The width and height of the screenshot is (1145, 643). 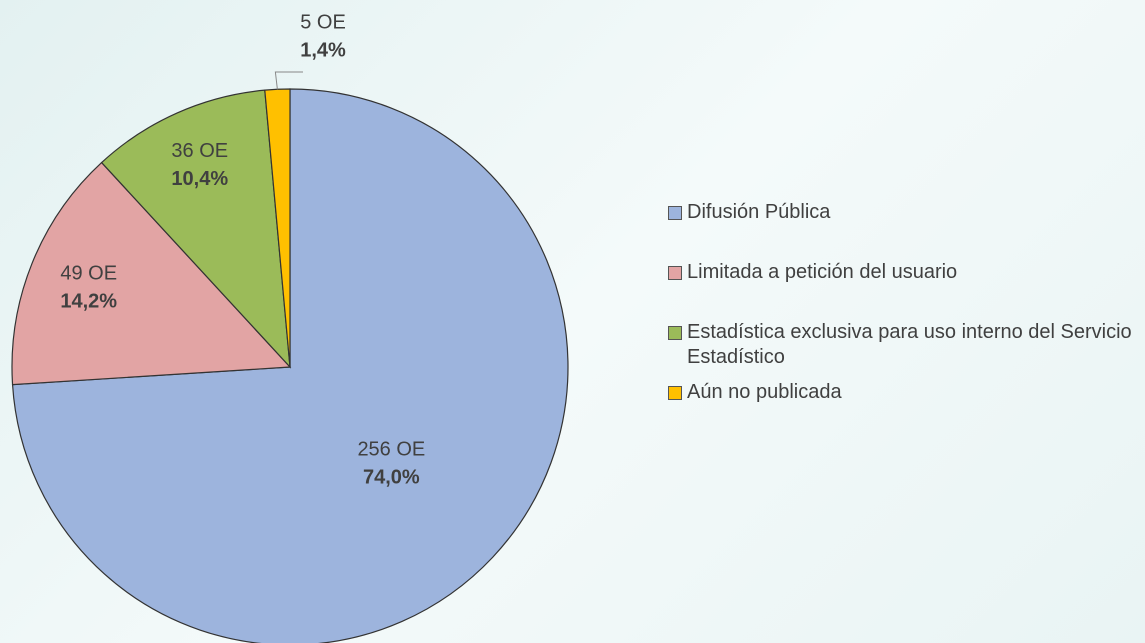 What do you see at coordinates (88, 274) in the screenshot?
I see `data-label: 49 OE` at bounding box center [88, 274].